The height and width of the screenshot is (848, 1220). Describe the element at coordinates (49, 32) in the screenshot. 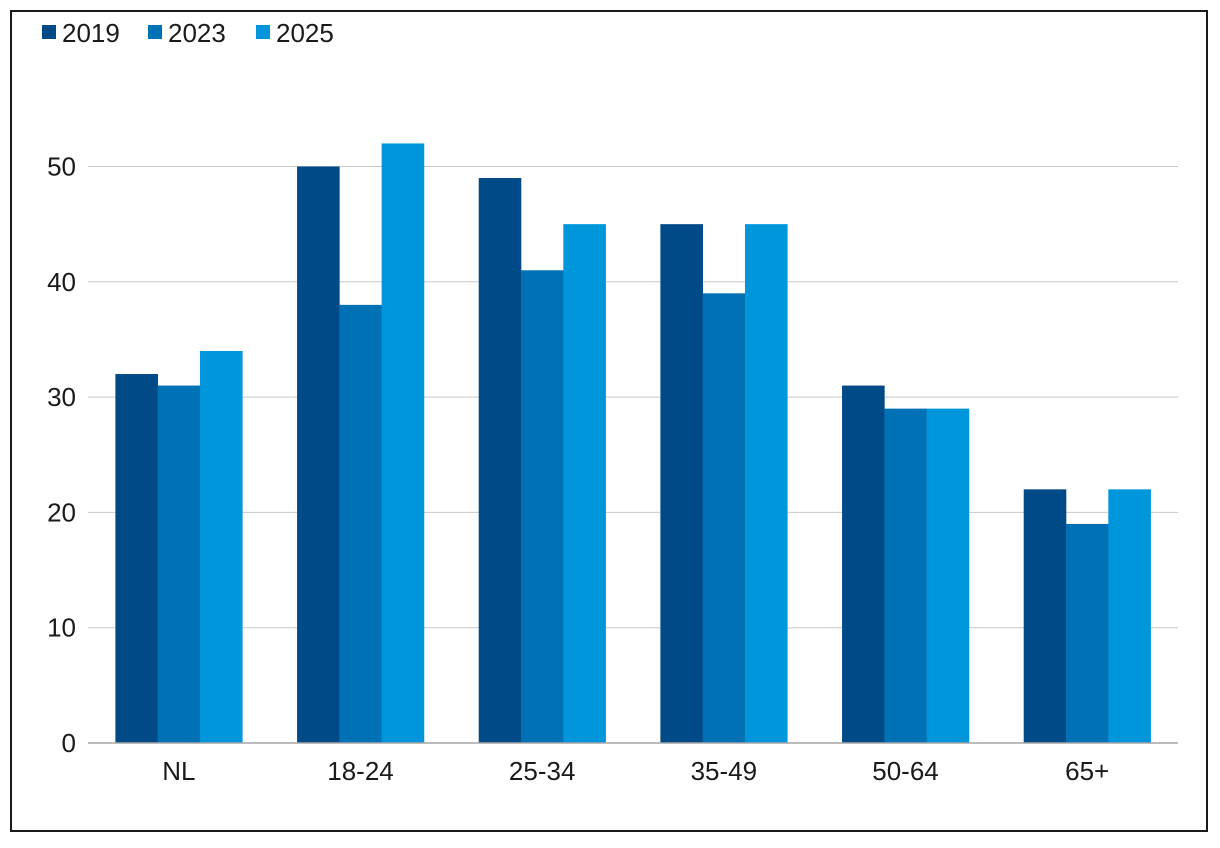

I see `legend-swatch-2019` at that location.